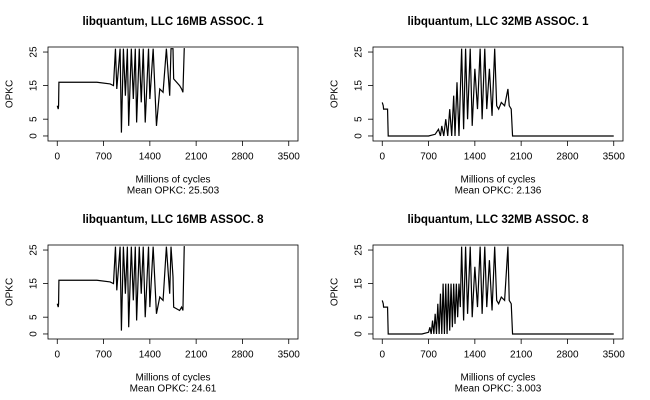  Describe the element at coordinates (173, 389) in the screenshot. I see `mean-label: Mean OPKC: 24.61` at that location.